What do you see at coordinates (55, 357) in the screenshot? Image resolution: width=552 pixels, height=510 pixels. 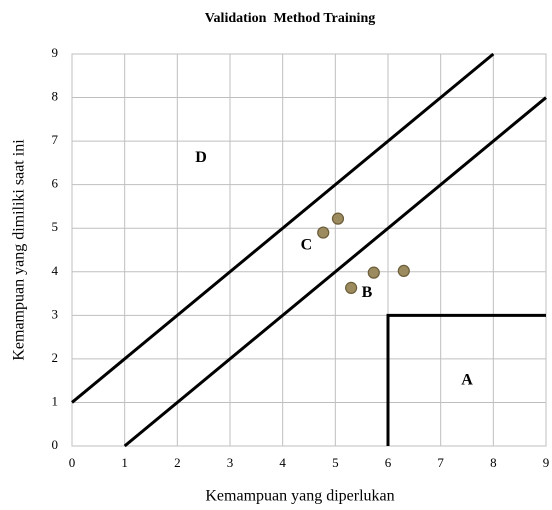 I see `y-tick-label: 2` at bounding box center [55, 357].